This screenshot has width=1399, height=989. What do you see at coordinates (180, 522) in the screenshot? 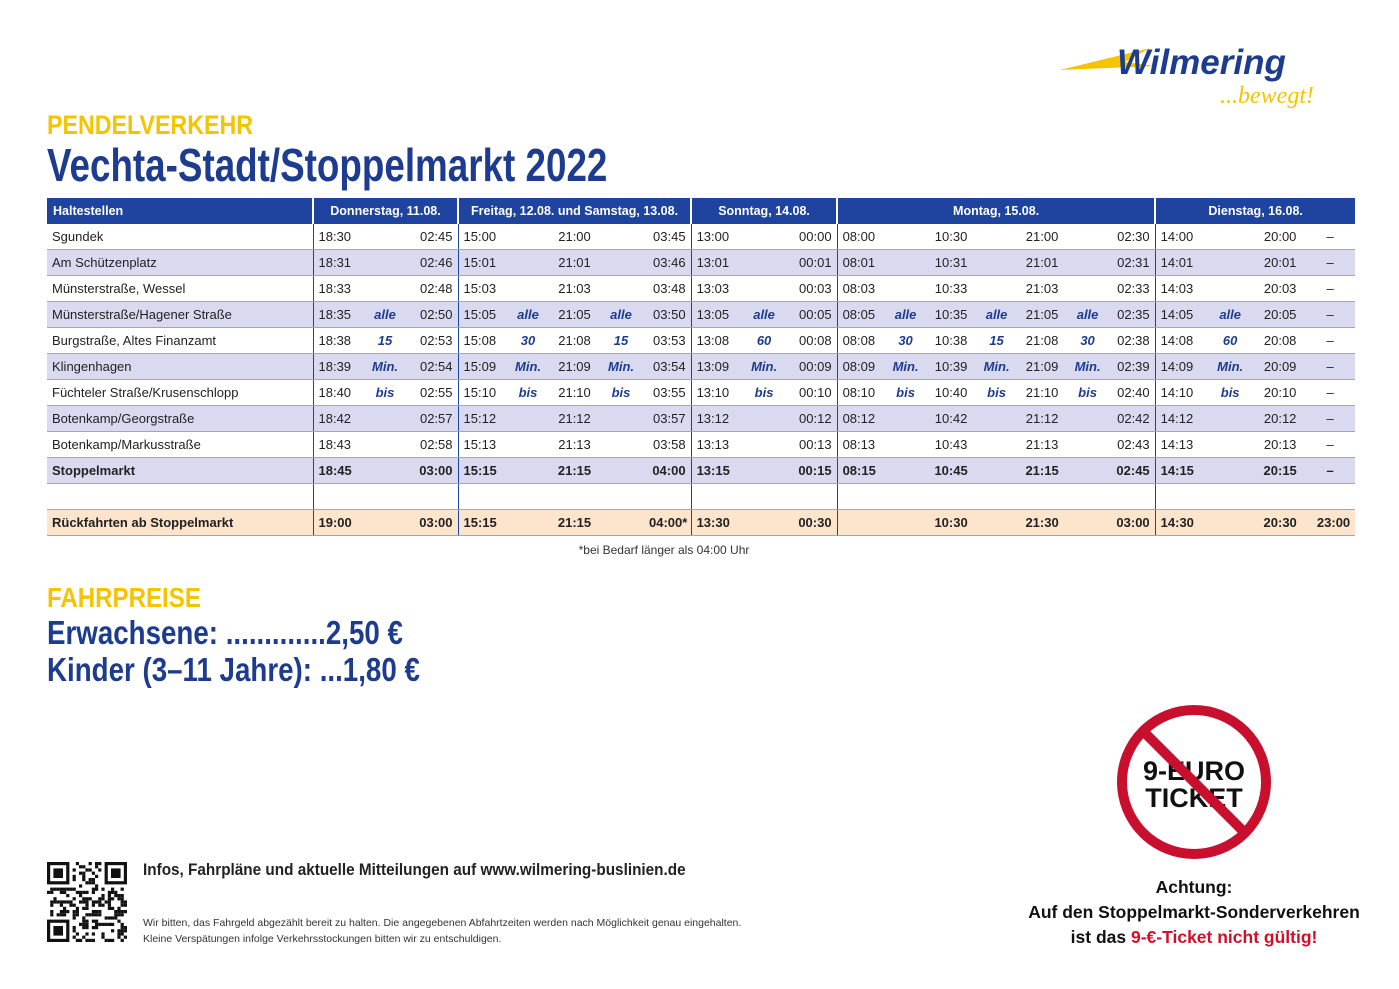
I see `stop-name: Rückfahrten ab Stoppelmarkt` at bounding box center [180, 522].